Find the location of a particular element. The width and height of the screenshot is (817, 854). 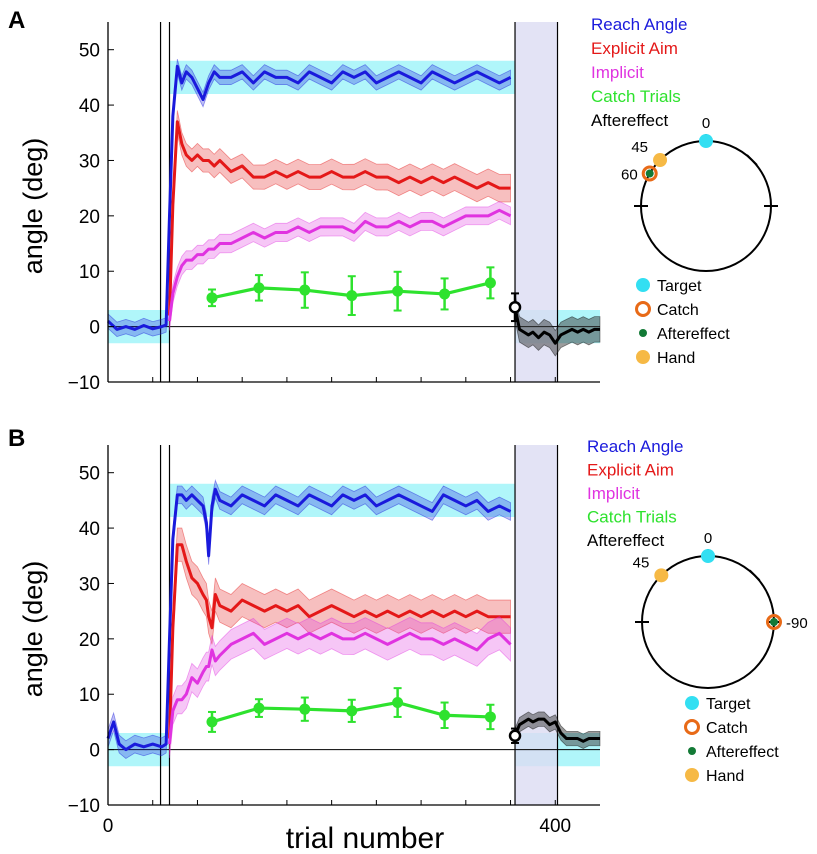

x-axis-label: trial number is located at coordinates (365, 838).